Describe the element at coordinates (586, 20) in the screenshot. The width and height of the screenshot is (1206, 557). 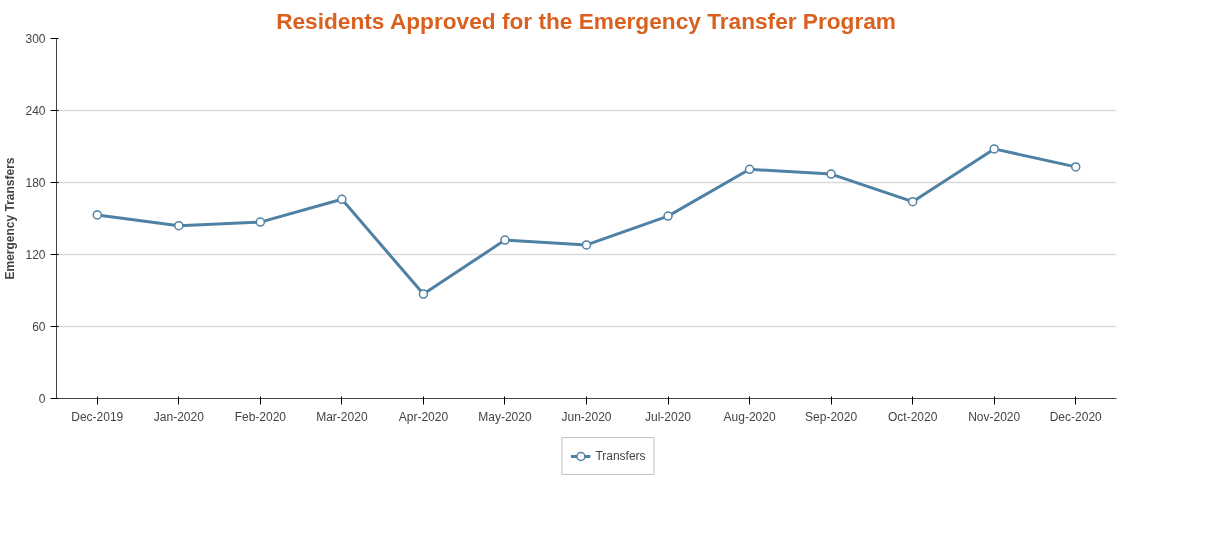
I see `chart-title: Residents Approved for the Emergency Transfer Program` at that location.